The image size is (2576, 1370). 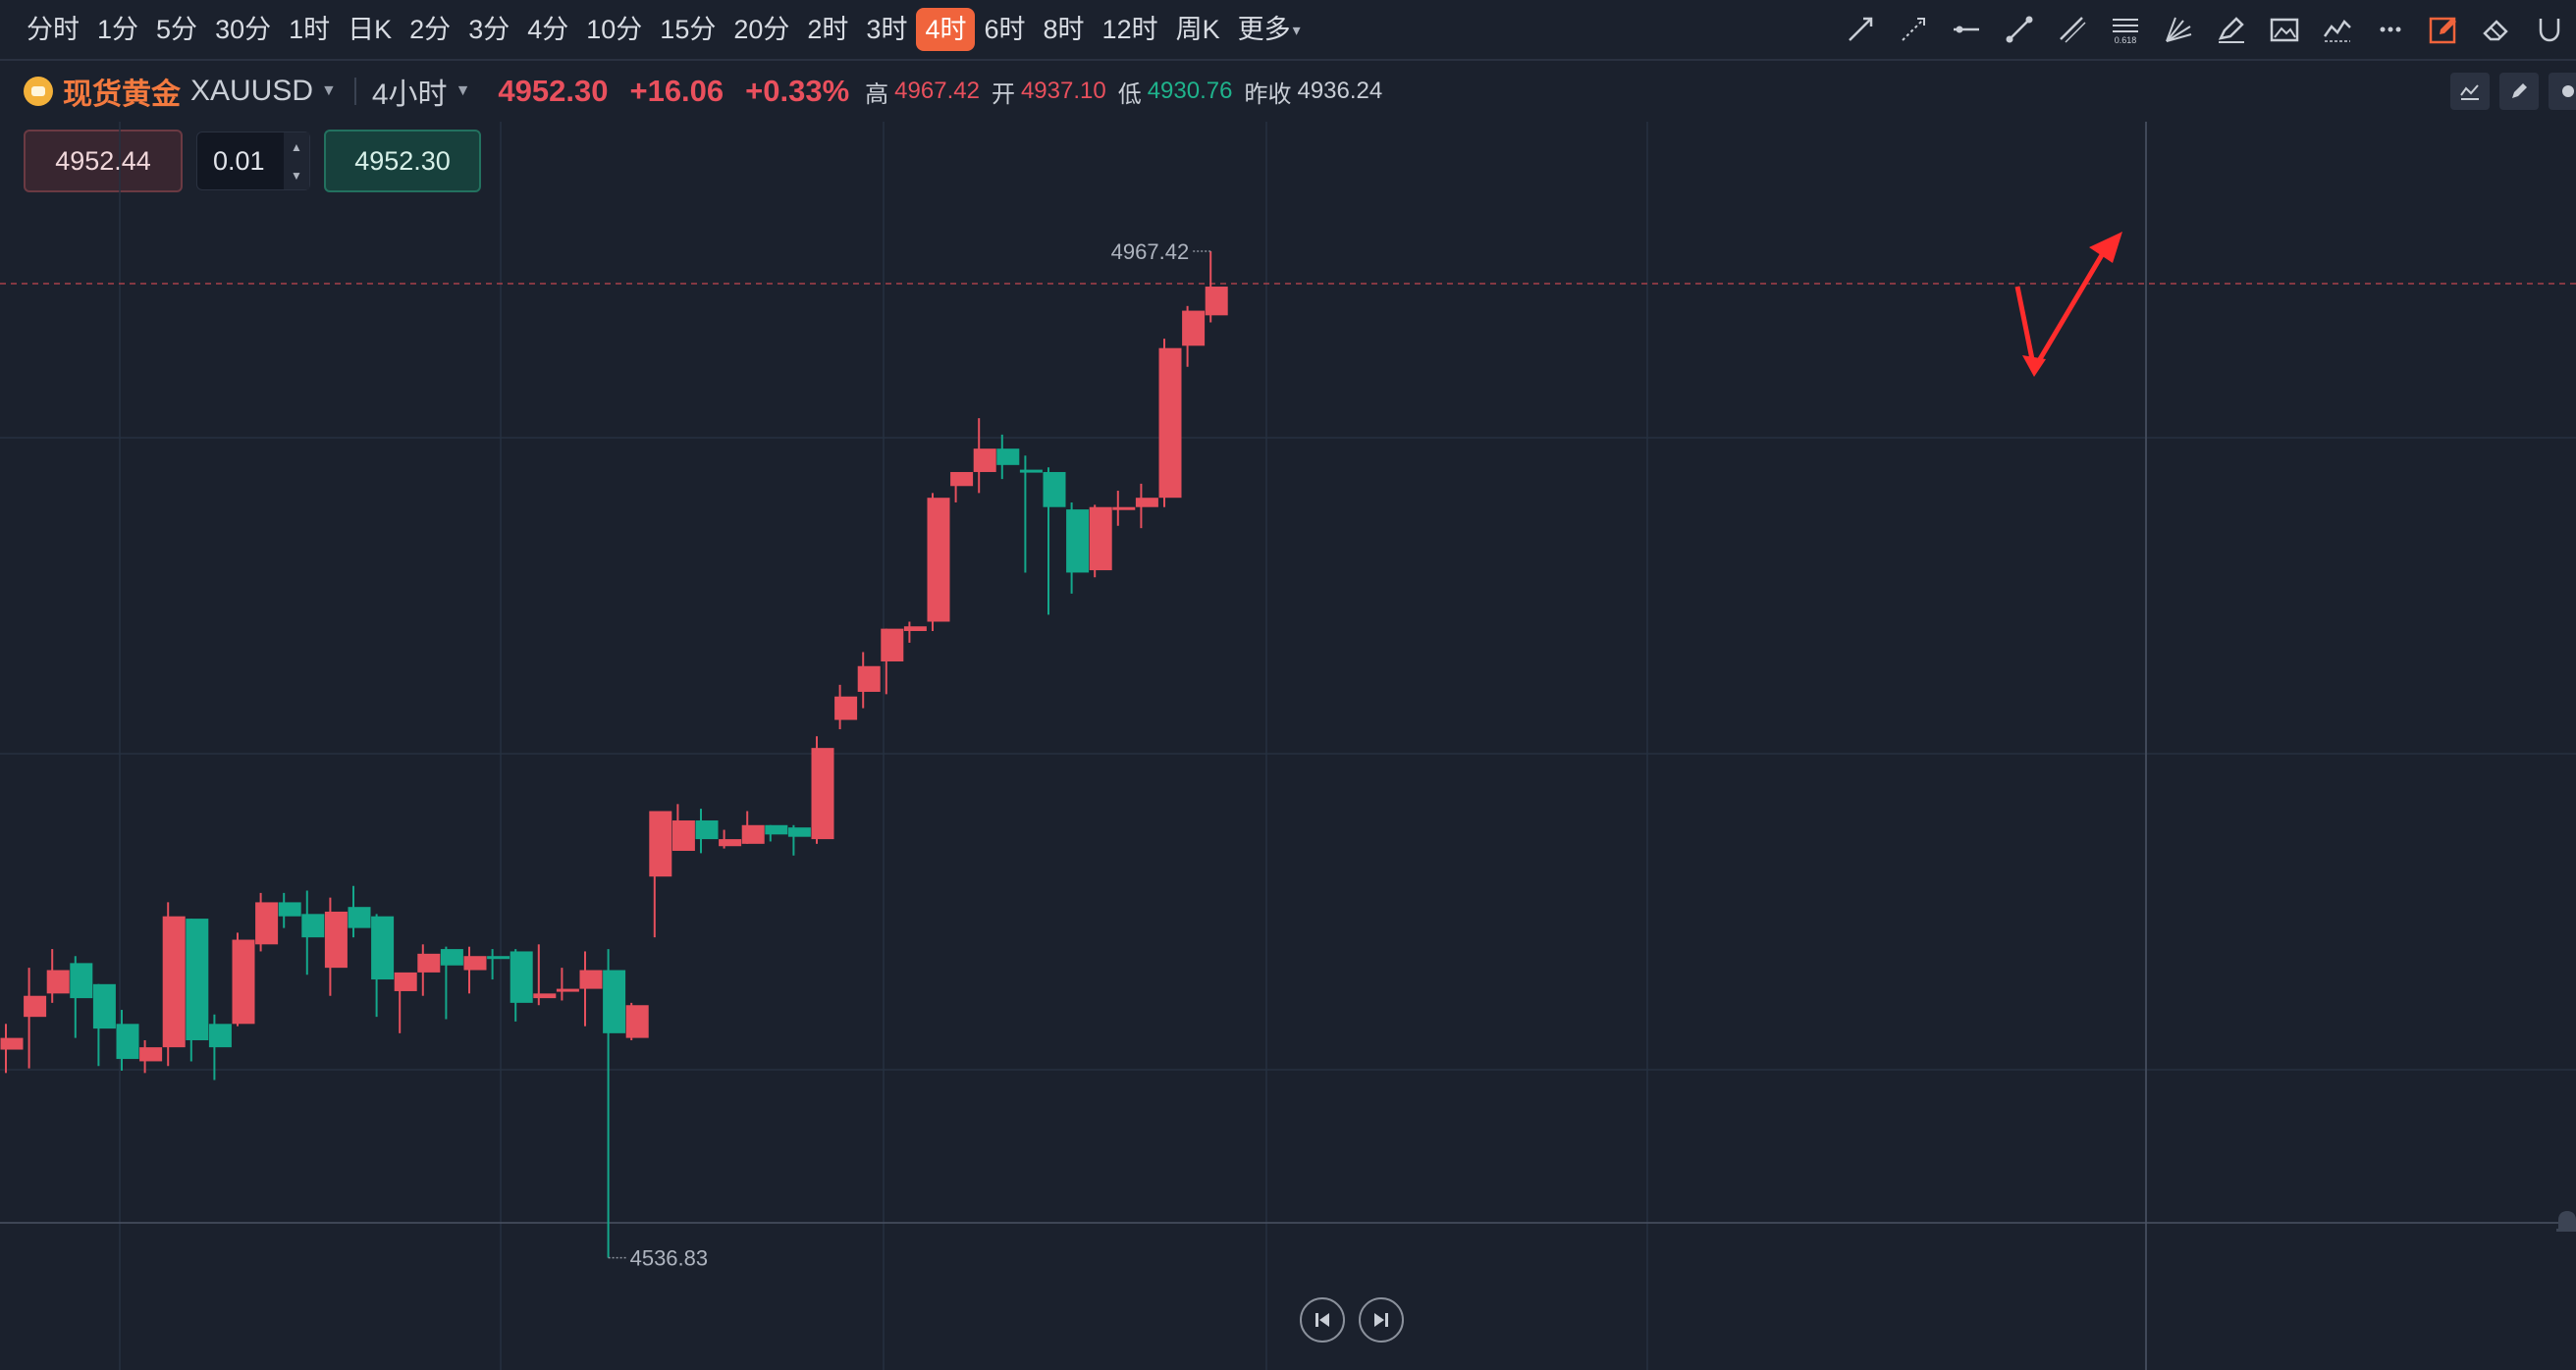 What do you see at coordinates (2125, 29) in the screenshot?
I see `fibonacci-retracement-tool-button: 0.618` at bounding box center [2125, 29].